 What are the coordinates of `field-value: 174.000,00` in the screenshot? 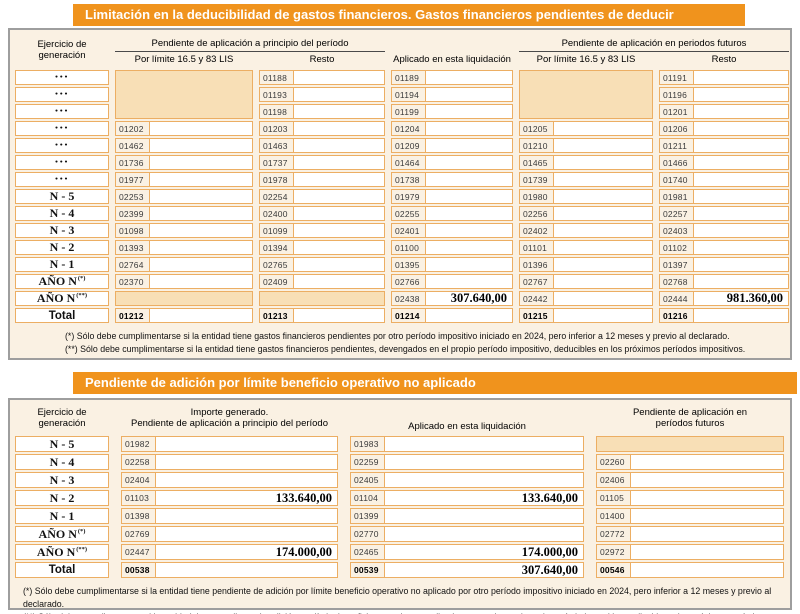 It's located at (303, 551).